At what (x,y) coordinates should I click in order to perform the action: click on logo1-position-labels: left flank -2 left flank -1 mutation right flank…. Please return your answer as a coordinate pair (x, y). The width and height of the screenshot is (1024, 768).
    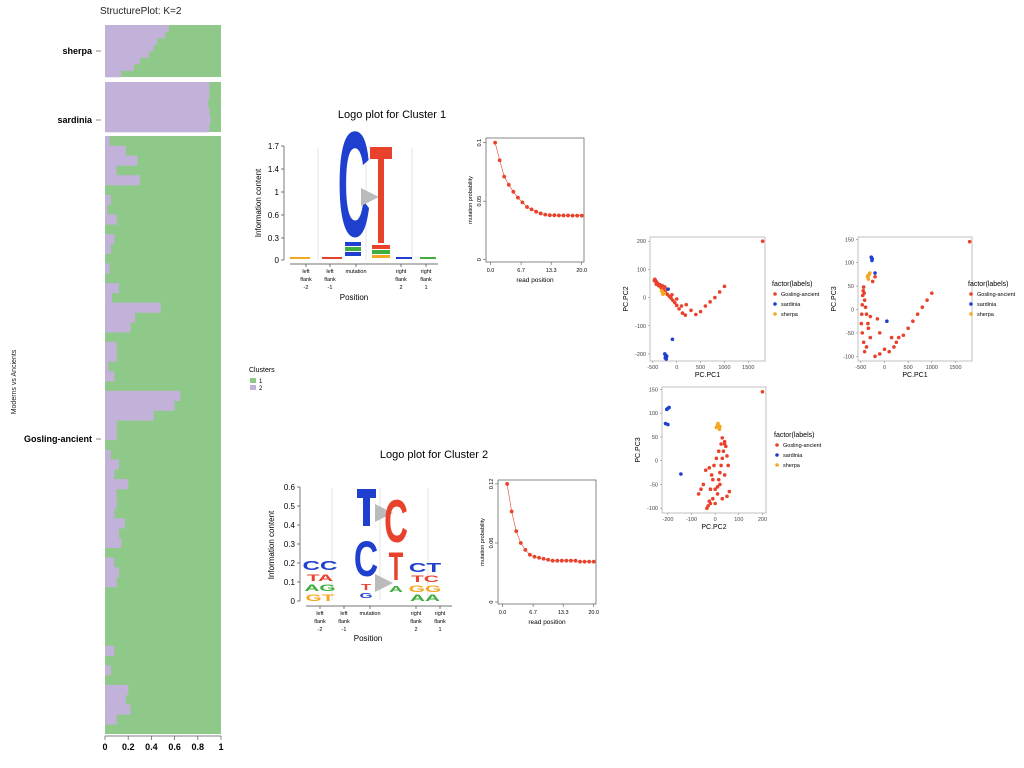
    Looking at the image, I should click on (366, 277).